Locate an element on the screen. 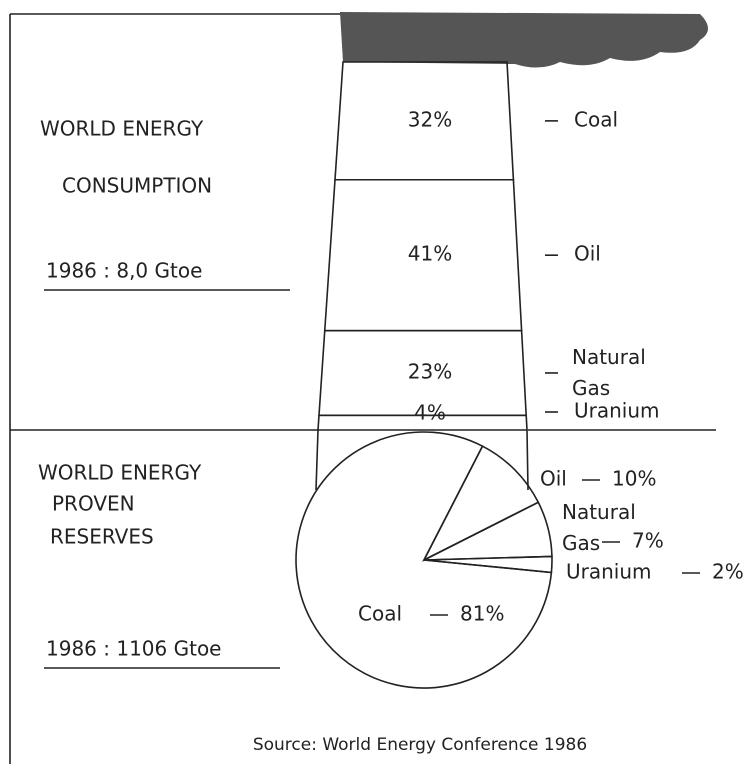 The width and height of the screenshot is (746, 764). title: CONSUMPTION is located at coordinates (137, 186).